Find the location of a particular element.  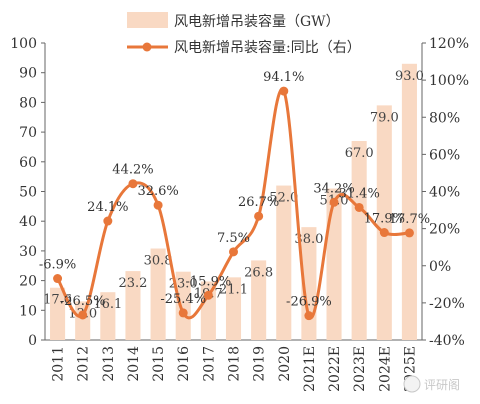

bar-value-label: 16.1 is located at coordinates (107, 304).